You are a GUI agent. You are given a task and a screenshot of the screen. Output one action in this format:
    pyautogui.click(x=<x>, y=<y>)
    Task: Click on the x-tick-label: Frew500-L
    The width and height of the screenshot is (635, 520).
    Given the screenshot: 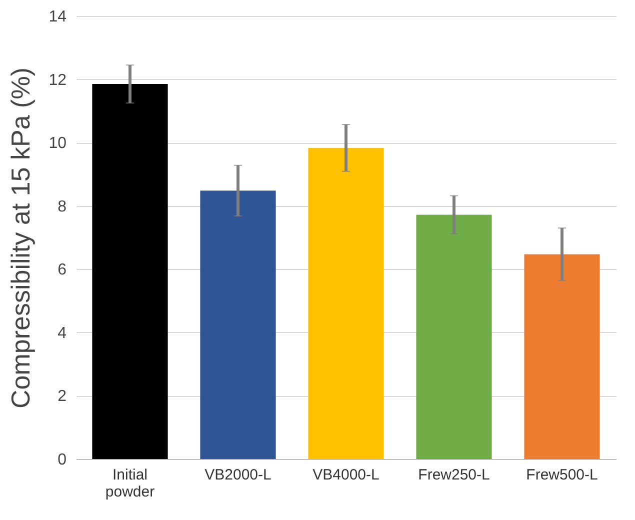 What is the action you would take?
    pyautogui.click(x=562, y=475)
    